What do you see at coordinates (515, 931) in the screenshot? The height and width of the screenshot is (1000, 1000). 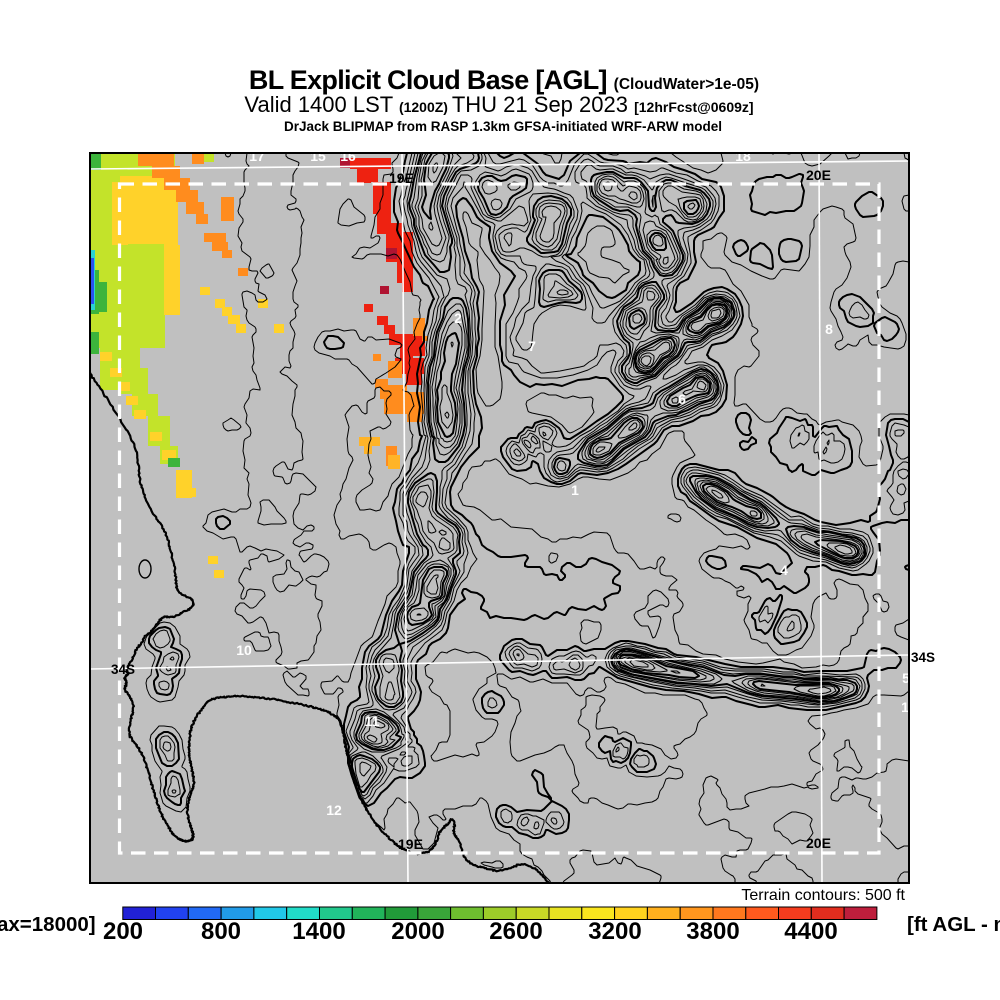 I see `svg-text: 2600` at bounding box center [515, 931].